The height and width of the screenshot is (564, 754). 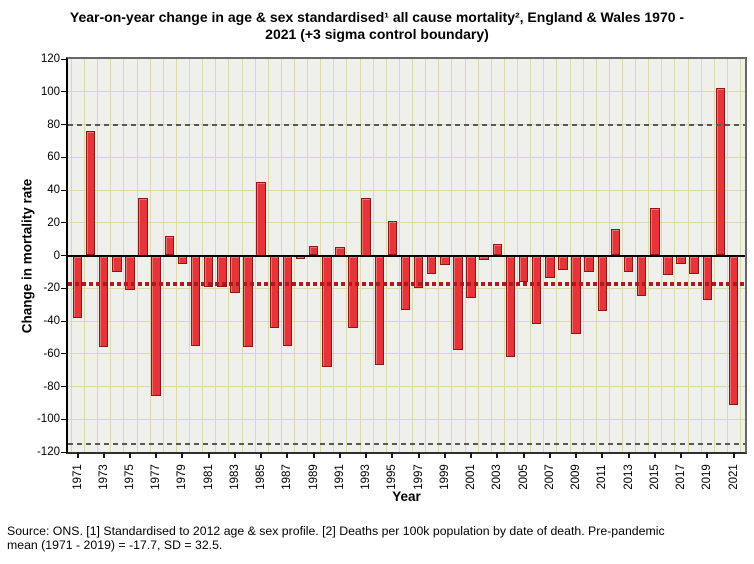 What do you see at coordinates (48, 419) in the screenshot?
I see `y-tick-label: -100` at bounding box center [48, 419].